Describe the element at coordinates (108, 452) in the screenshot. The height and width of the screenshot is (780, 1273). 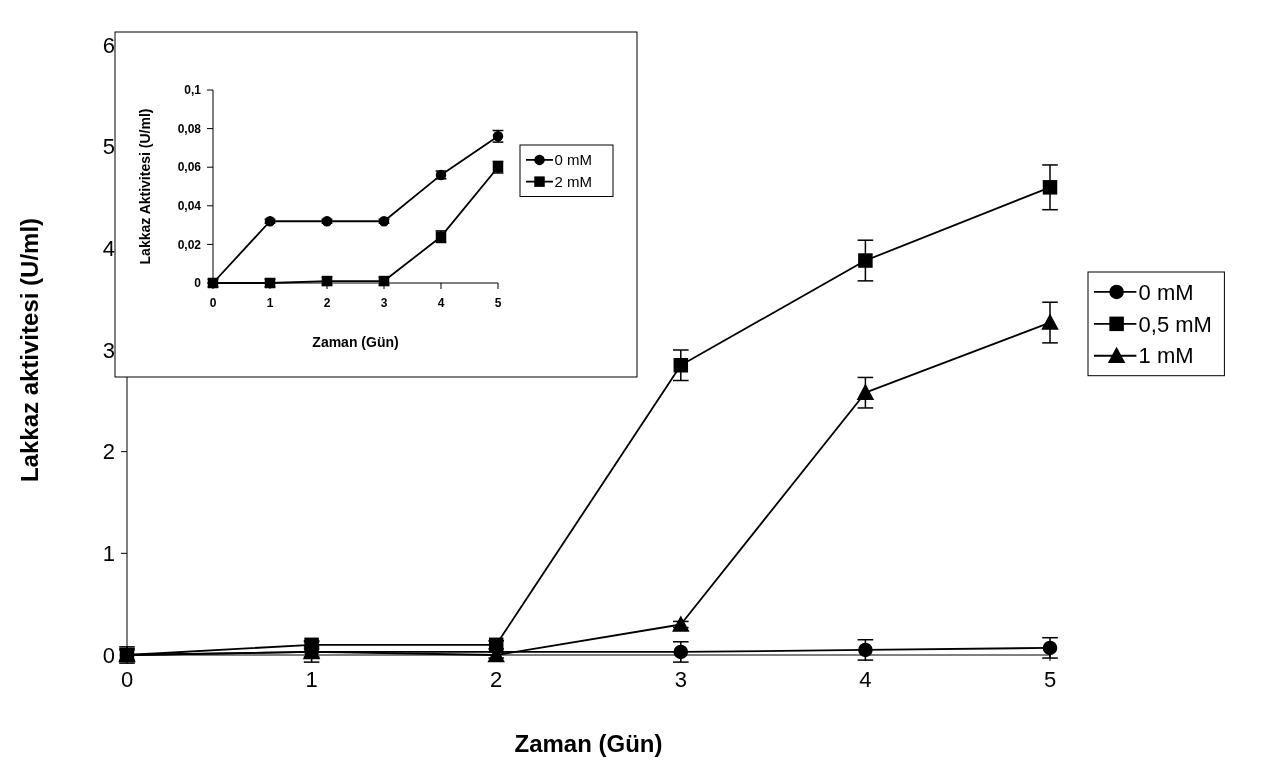
I see `y-tick-label: 2` at that location.